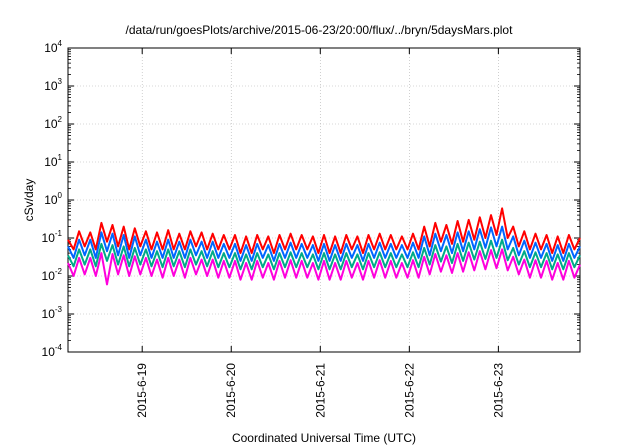  I want to click on series-group, so click(324, 246).